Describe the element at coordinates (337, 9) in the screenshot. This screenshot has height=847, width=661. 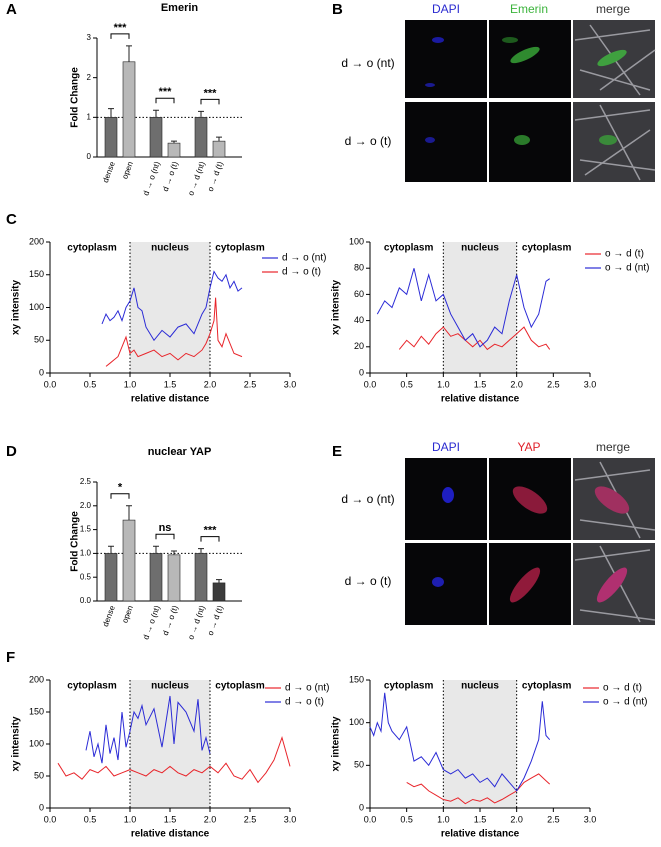
I see `panel-letter: B` at that location.